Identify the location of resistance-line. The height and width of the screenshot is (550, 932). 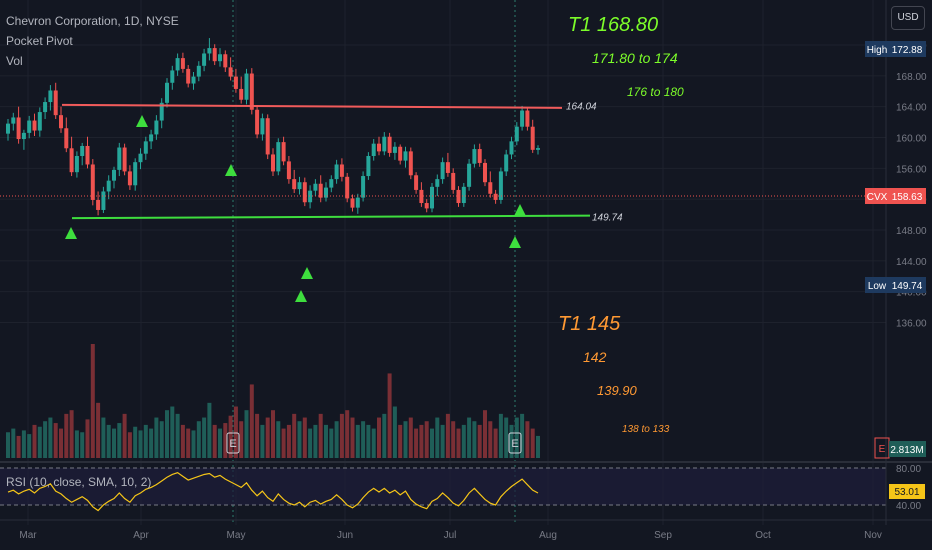
(312, 106).